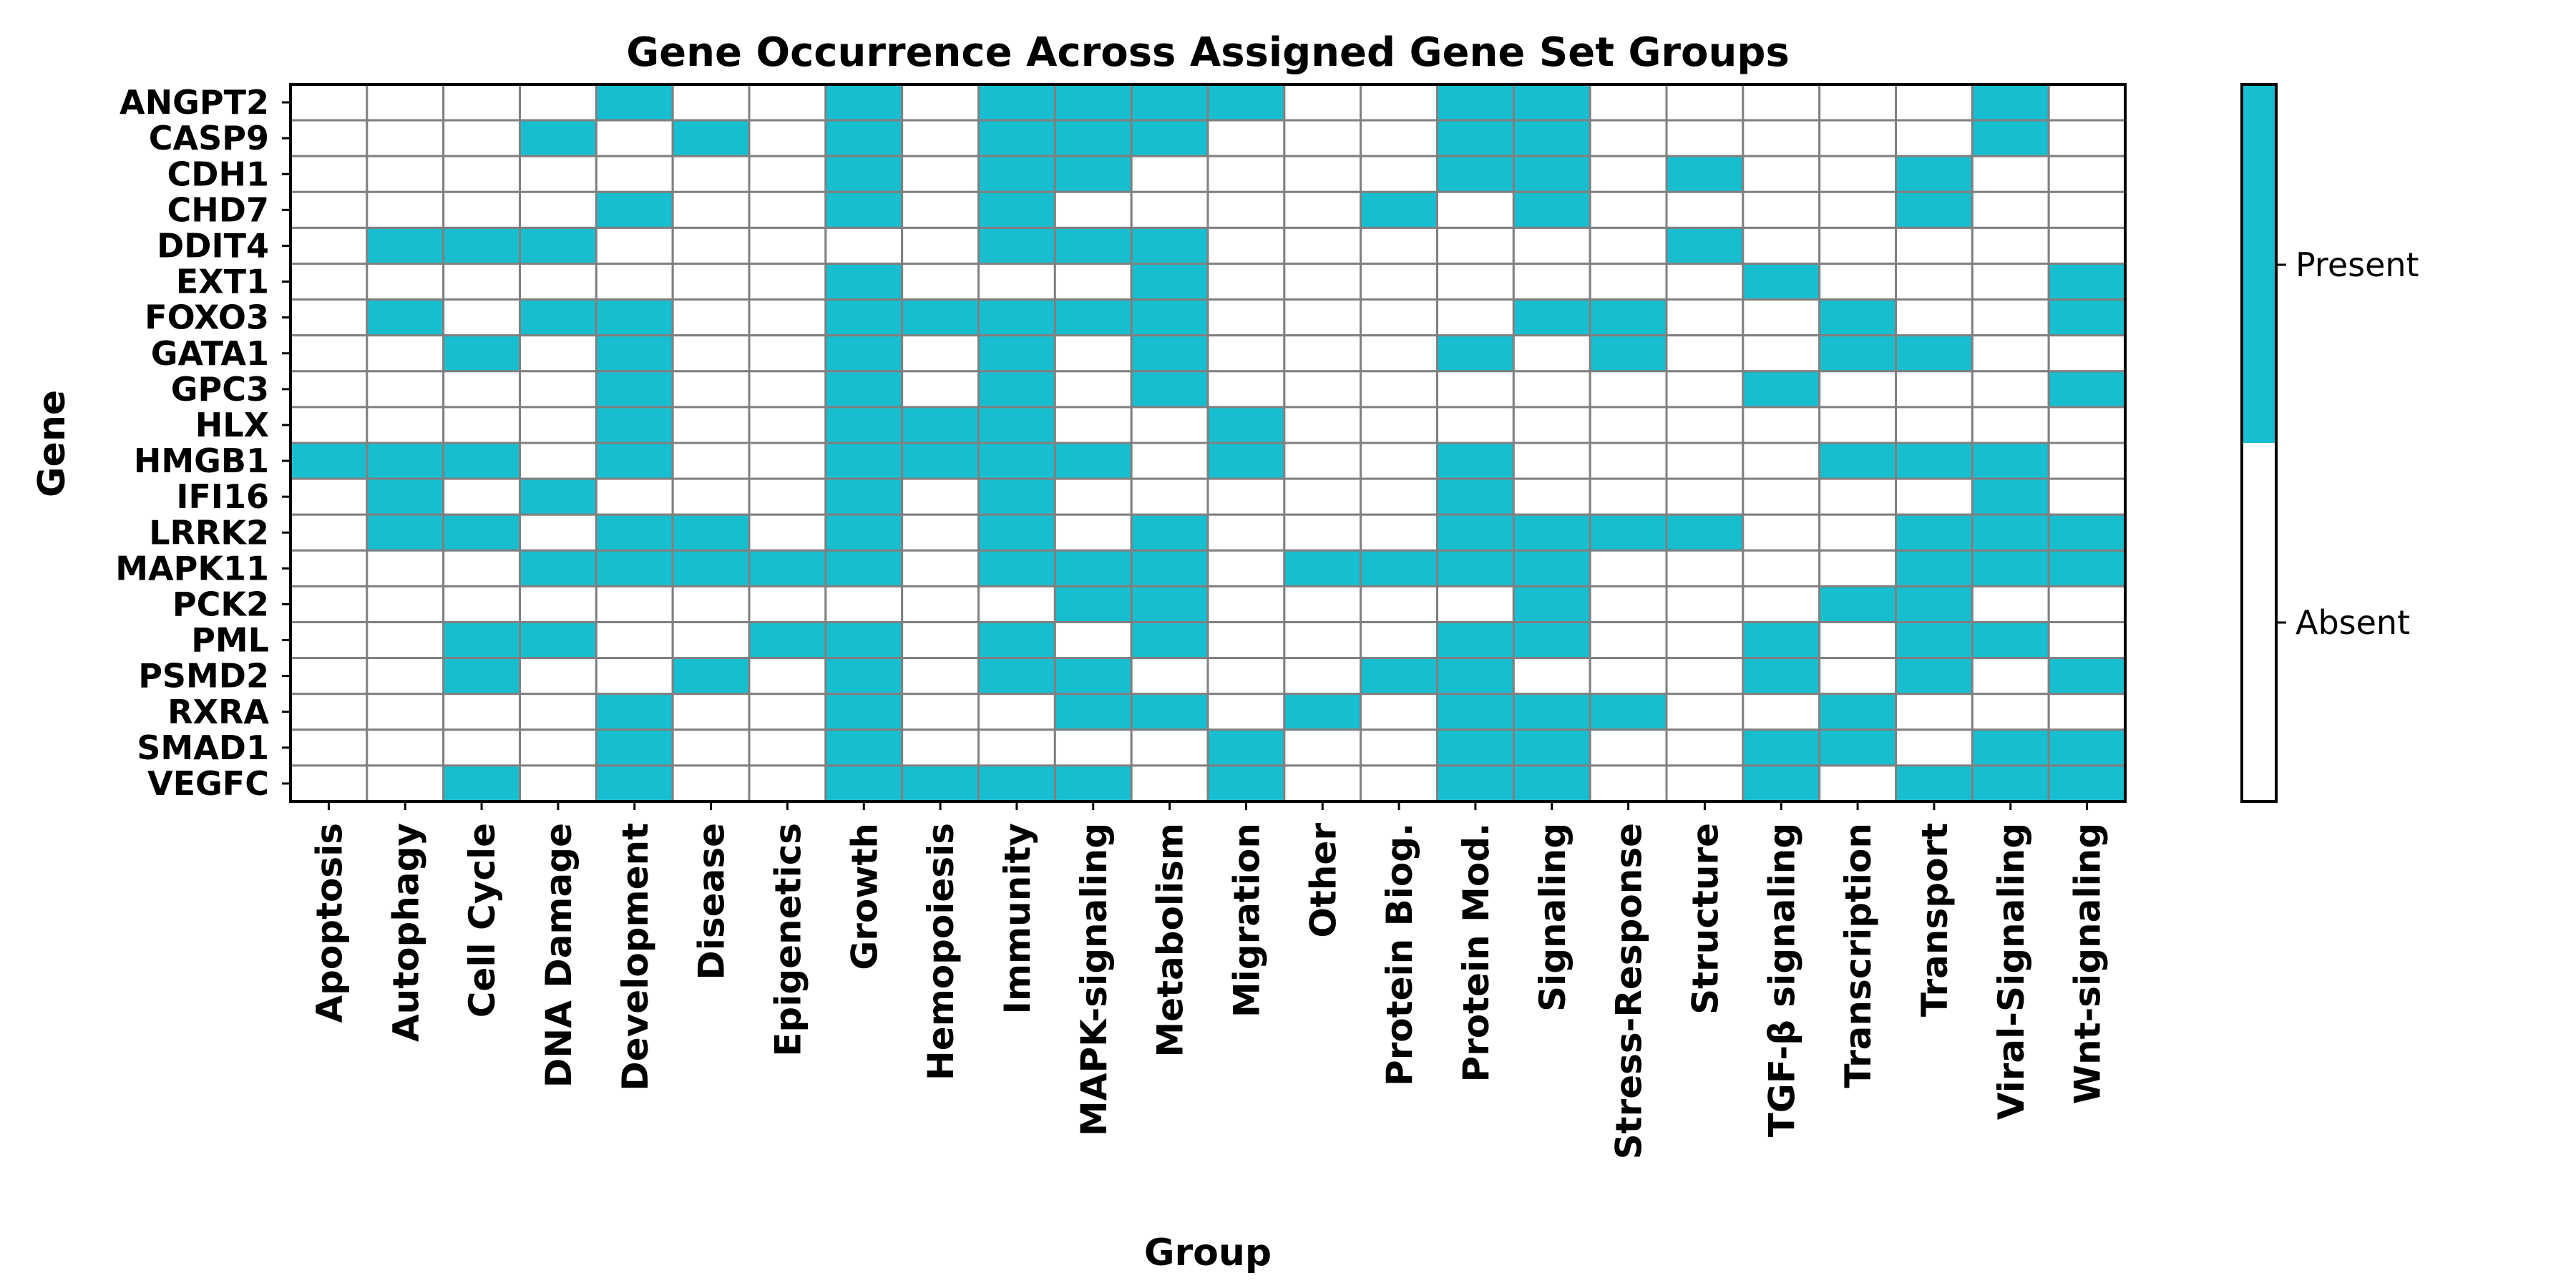  Describe the element at coordinates (405, 932) in the screenshot. I see `x-tick-label: Autophagy` at that location.